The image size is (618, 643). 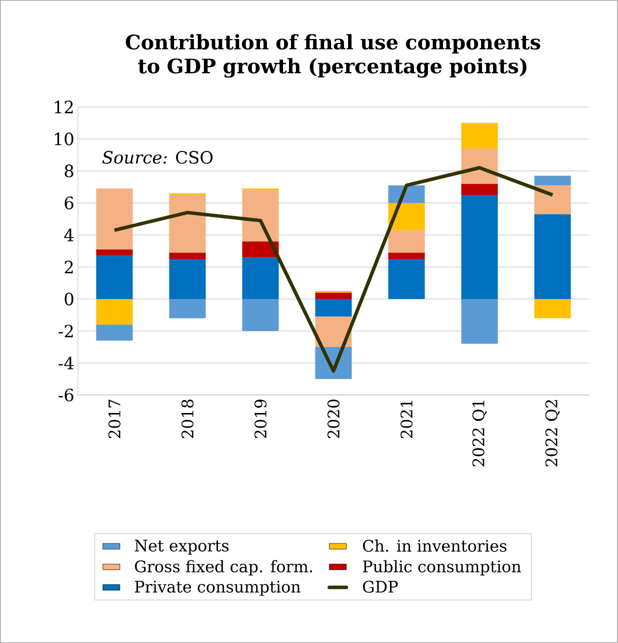 What do you see at coordinates (406, 419) in the screenshot?
I see `x-tick-label: 2021` at bounding box center [406, 419].